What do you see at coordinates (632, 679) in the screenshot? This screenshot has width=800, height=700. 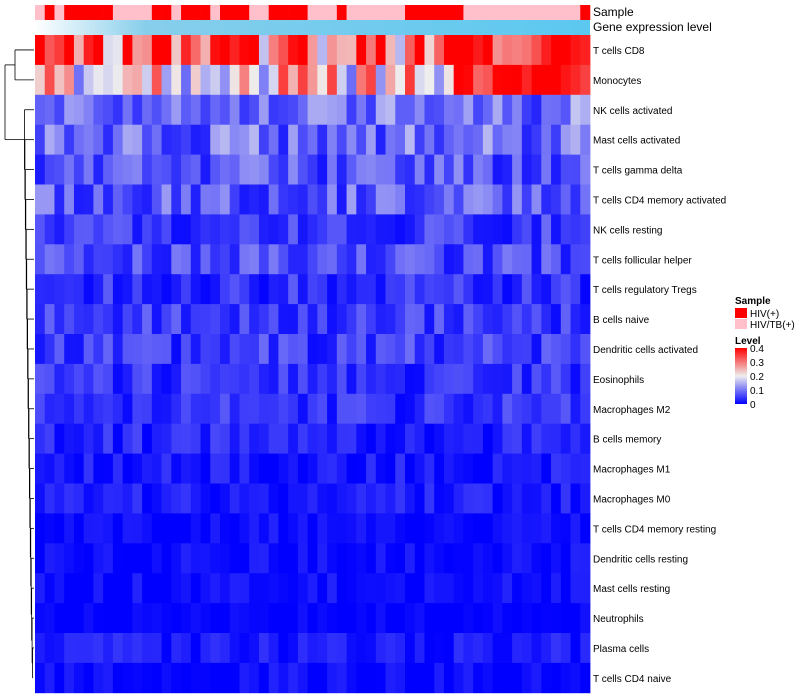 I see `row-label: T cells CD4 naive` at bounding box center [632, 679].